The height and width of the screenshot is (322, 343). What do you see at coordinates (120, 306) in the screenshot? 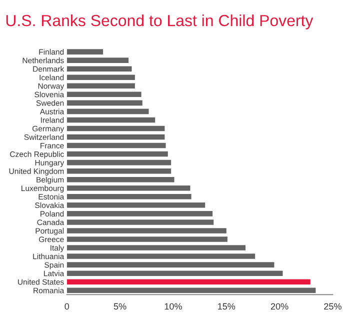
I see `x-tick-label: 5%` at bounding box center [120, 306].